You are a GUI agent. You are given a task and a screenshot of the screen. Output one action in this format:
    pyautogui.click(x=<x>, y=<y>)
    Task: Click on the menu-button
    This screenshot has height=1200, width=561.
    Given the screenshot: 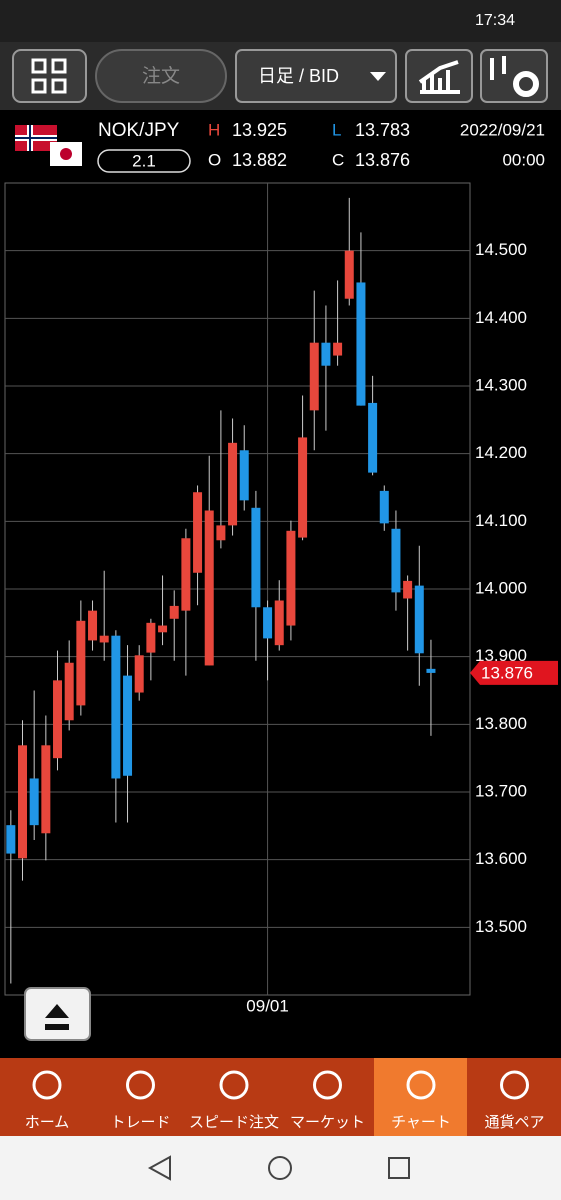 What is the action you would take?
    pyautogui.click(x=49, y=76)
    